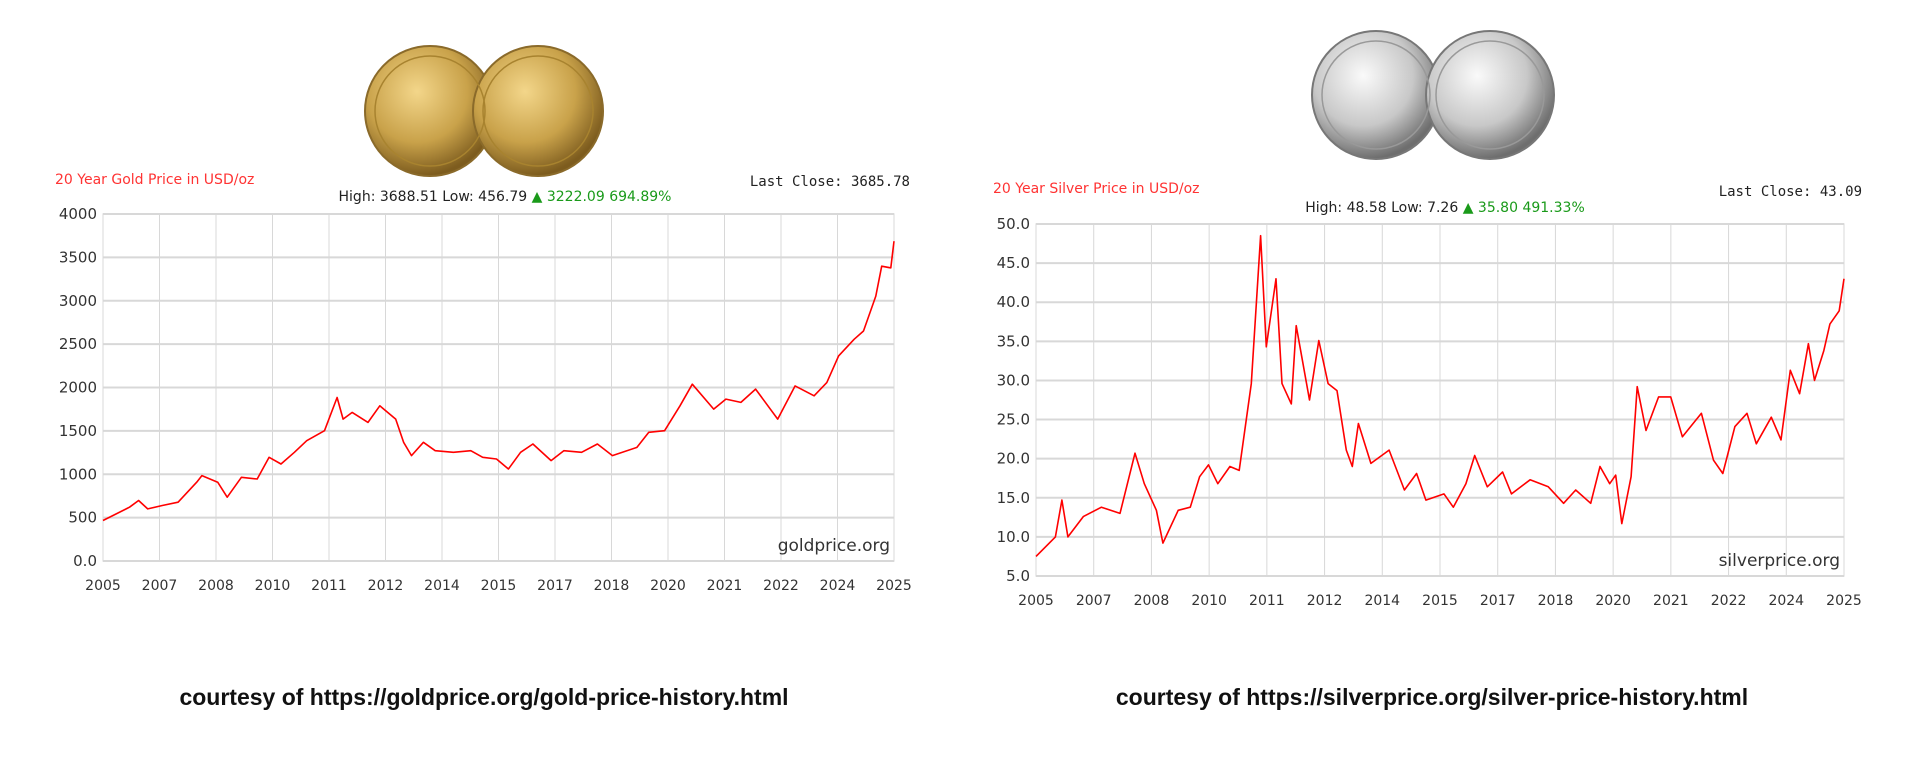  Describe the element at coordinates (1382, 601) in the screenshot. I see `silver-x-tick-label: 2014` at that location.